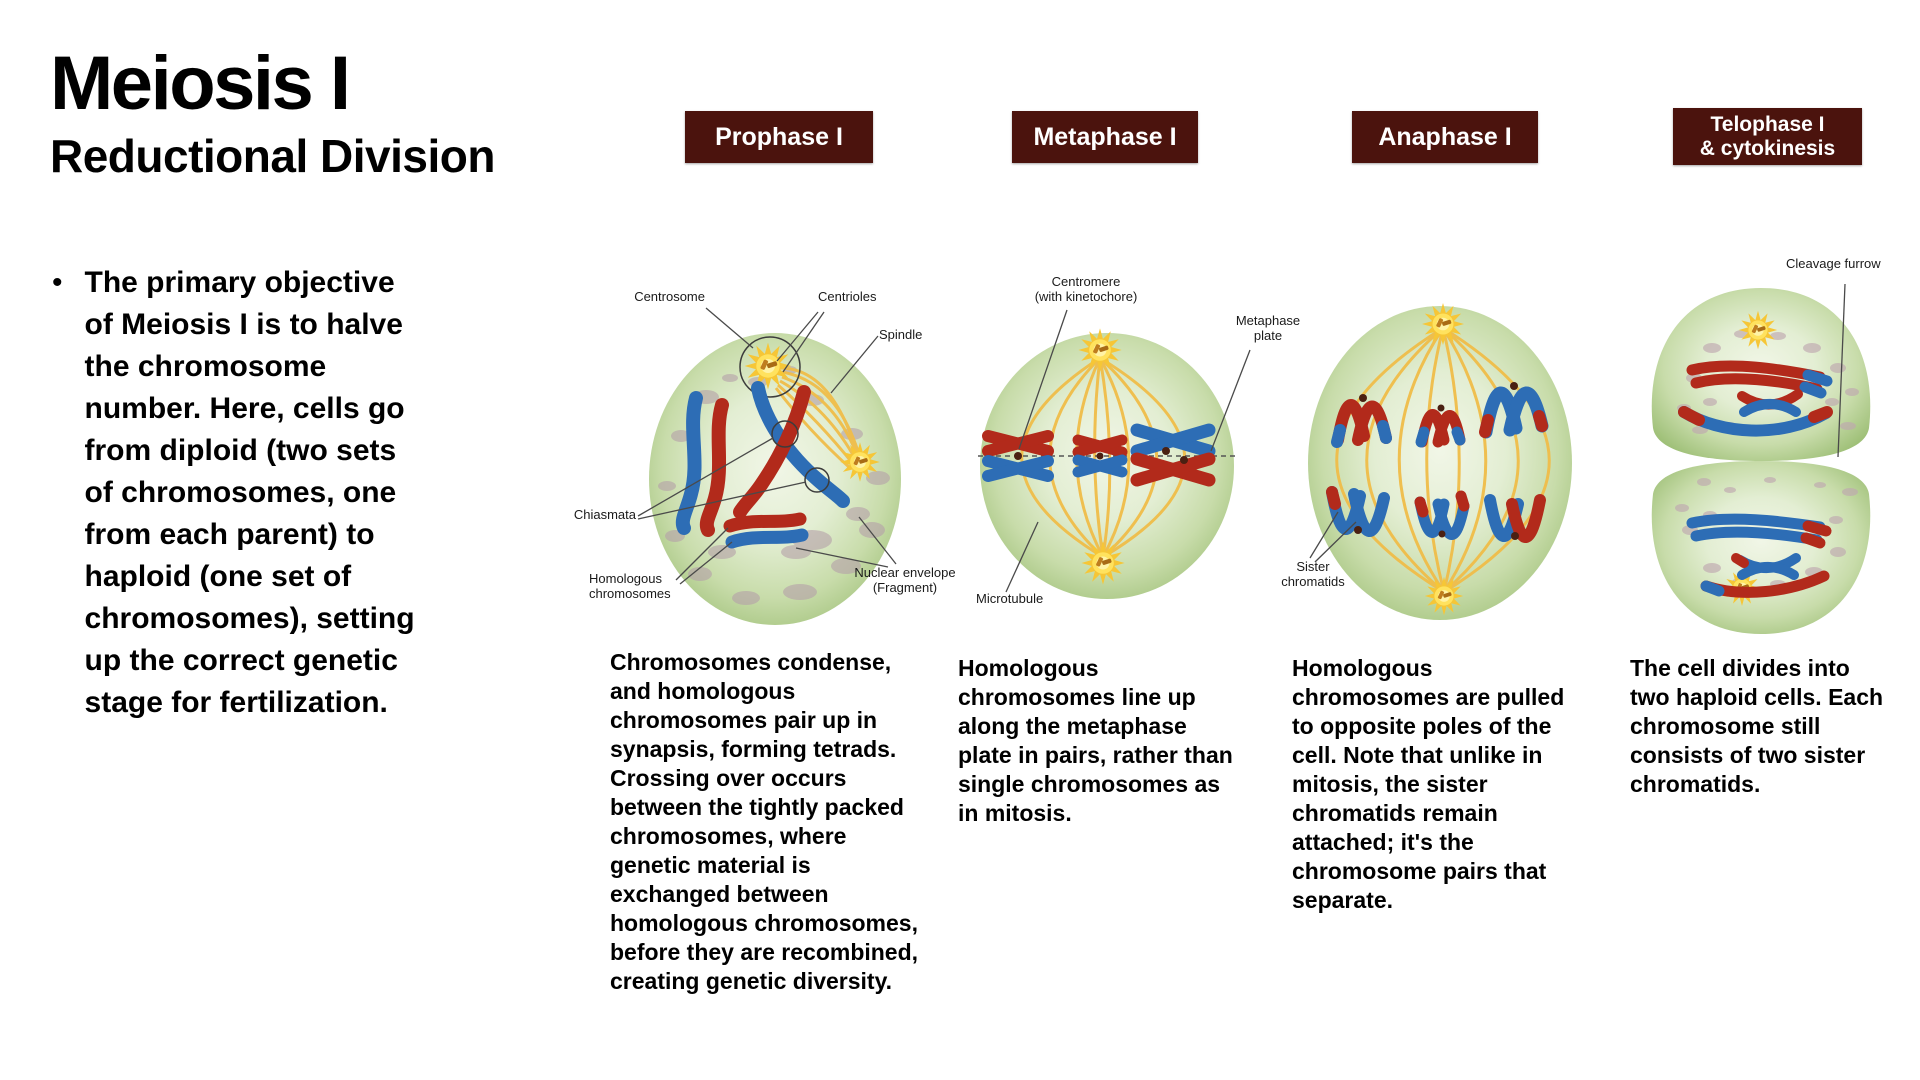 Image resolution: width=1920 pixels, height=1080 pixels. I want to click on chiasmata-circles, so click(800, 456).